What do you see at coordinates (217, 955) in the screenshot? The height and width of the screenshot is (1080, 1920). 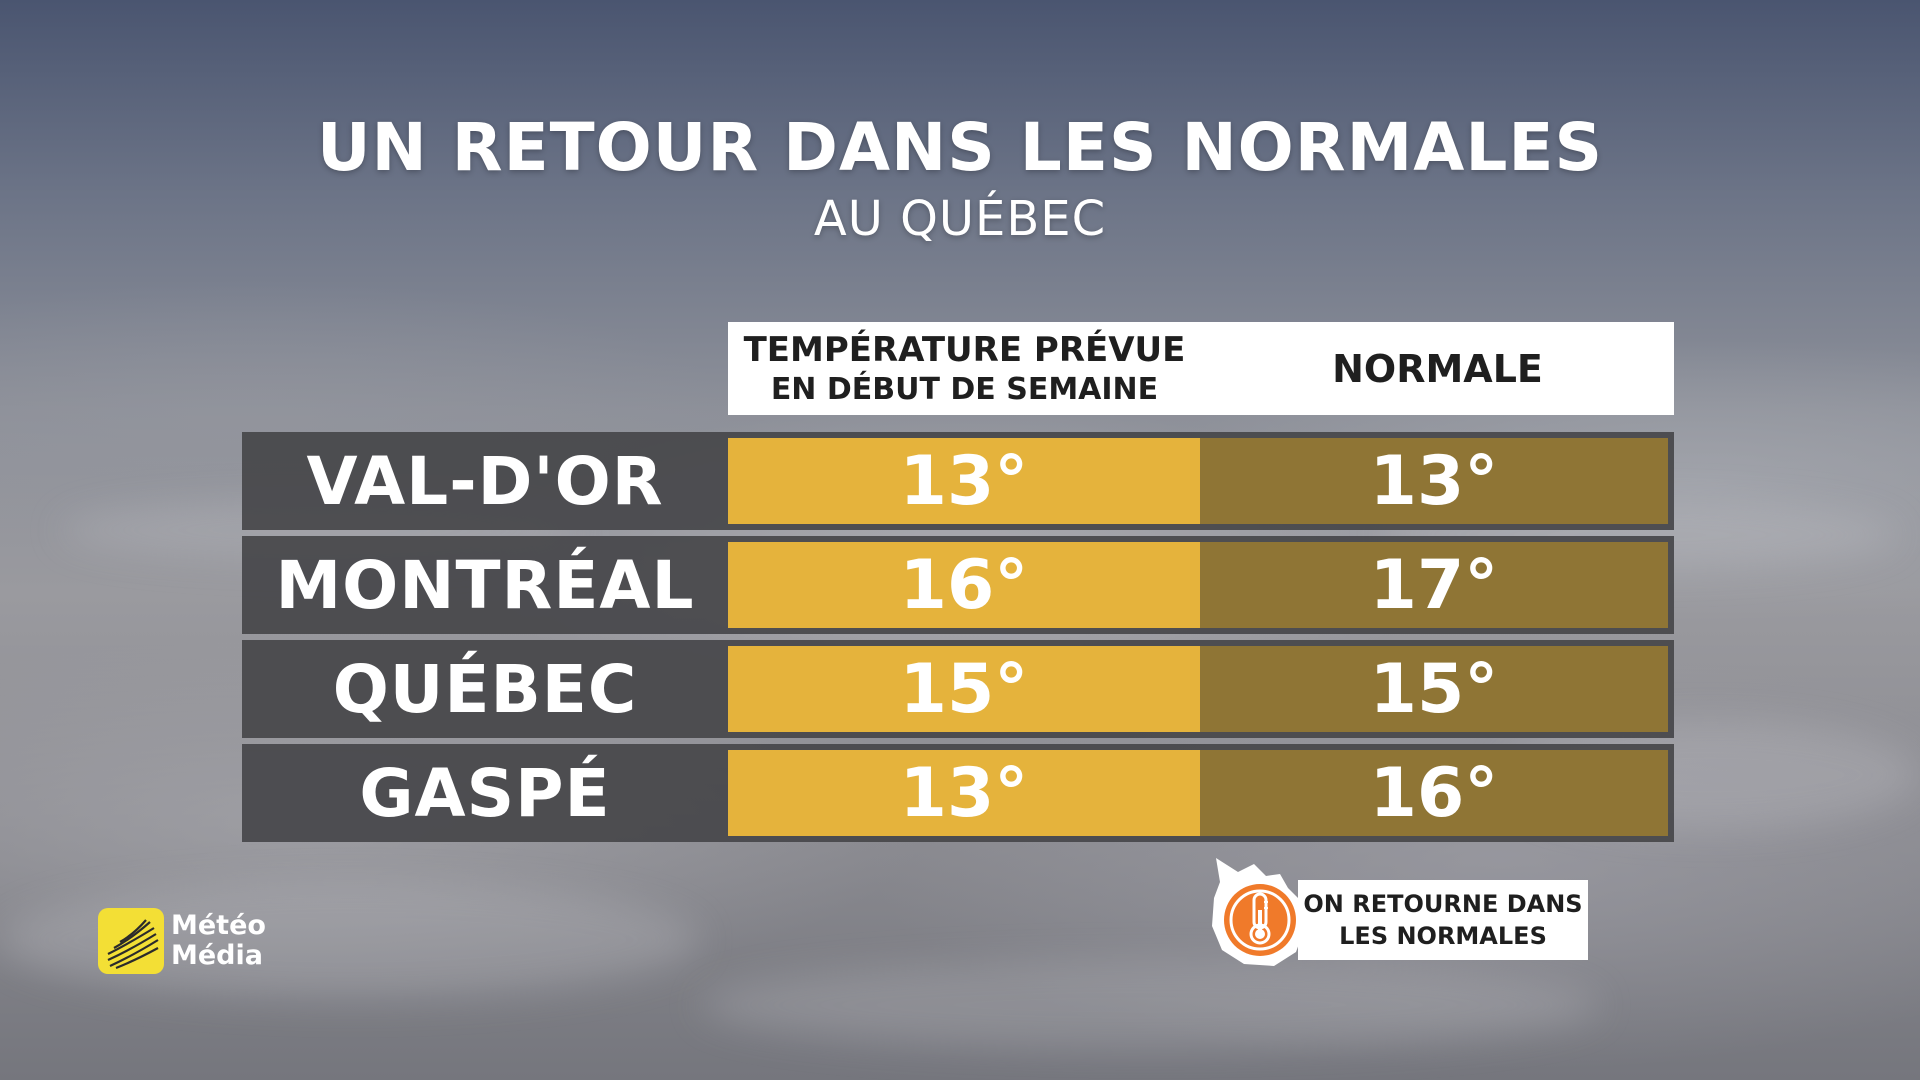 I see `logo-line2: Média` at bounding box center [217, 955].